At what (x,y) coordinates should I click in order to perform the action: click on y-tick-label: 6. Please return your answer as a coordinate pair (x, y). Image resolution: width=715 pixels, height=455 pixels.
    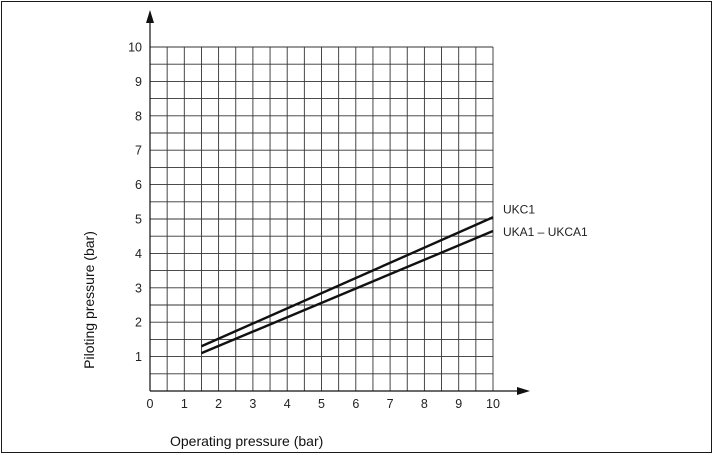
    Looking at the image, I should click on (138, 185).